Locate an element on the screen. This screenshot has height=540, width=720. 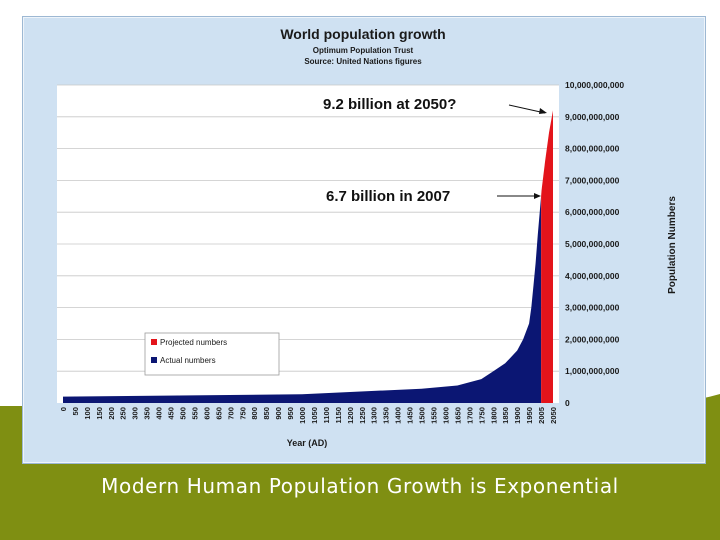
annotation-2007-text: 6.7 billion in 2007 is located at coordinates (388, 196).